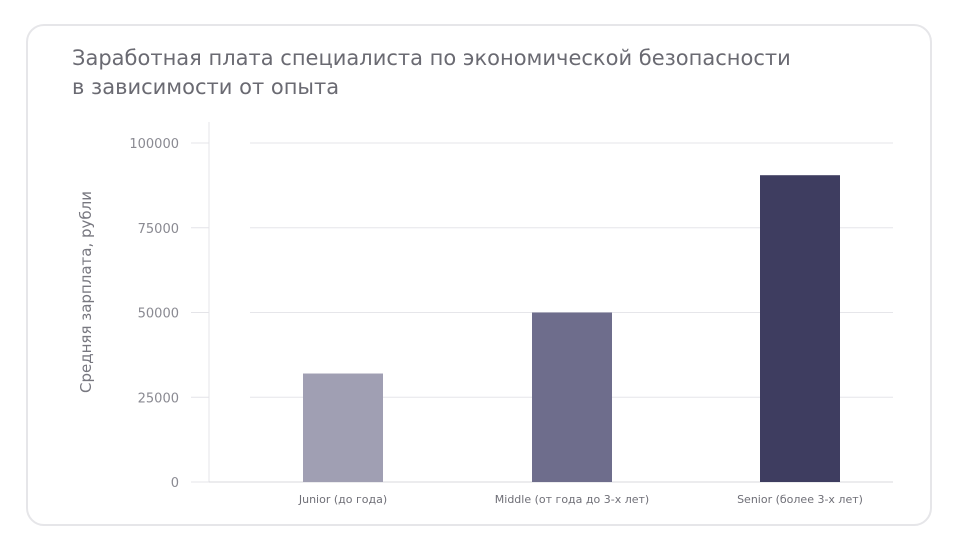 The image size is (960, 550). Describe the element at coordinates (158, 314) in the screenshot. I see `y-tick-label: 50000` at that location.